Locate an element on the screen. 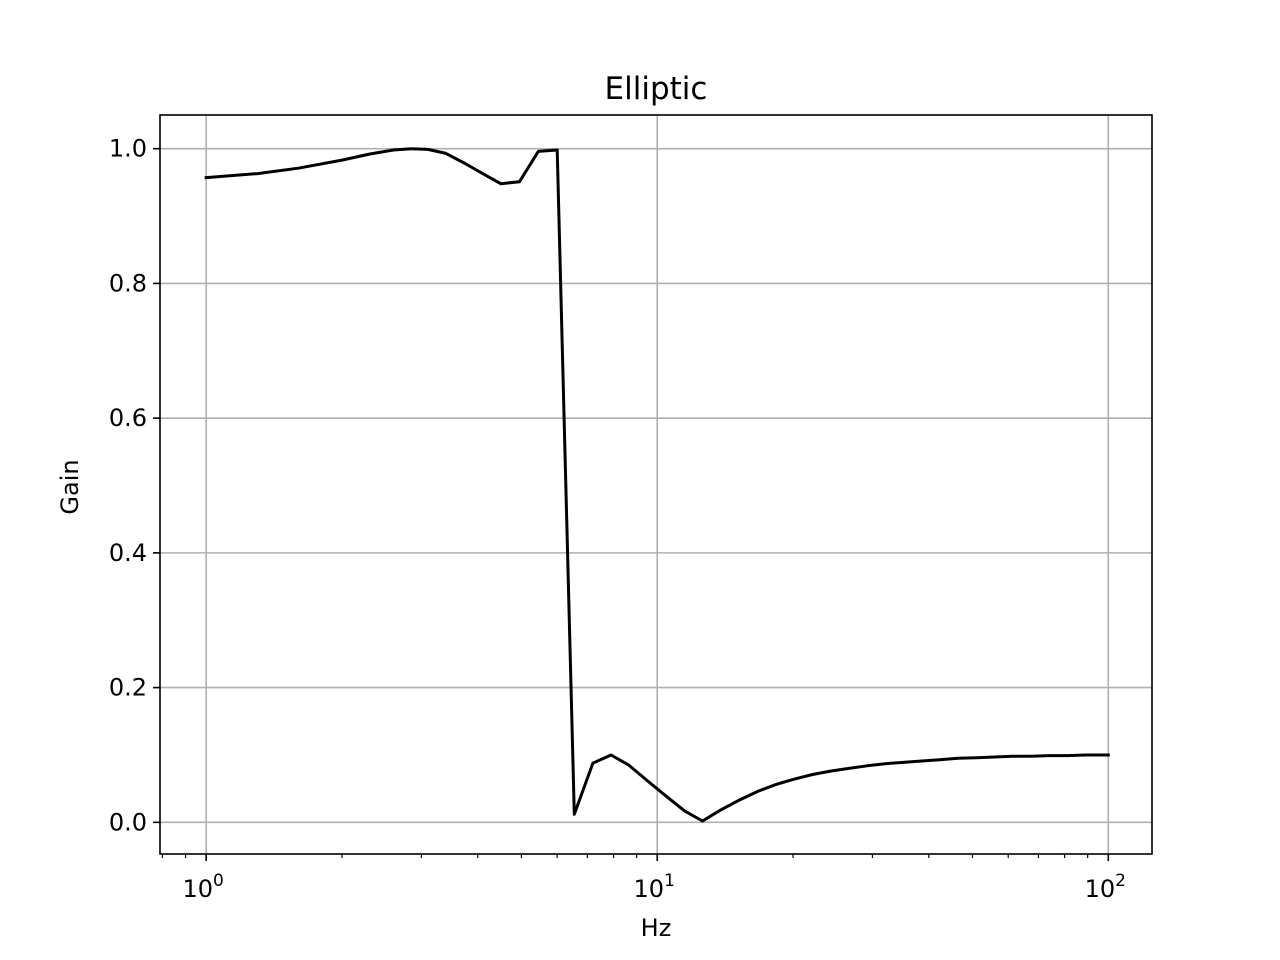  x-tick-label: 10⁰ is located at coordinates (202, 887).